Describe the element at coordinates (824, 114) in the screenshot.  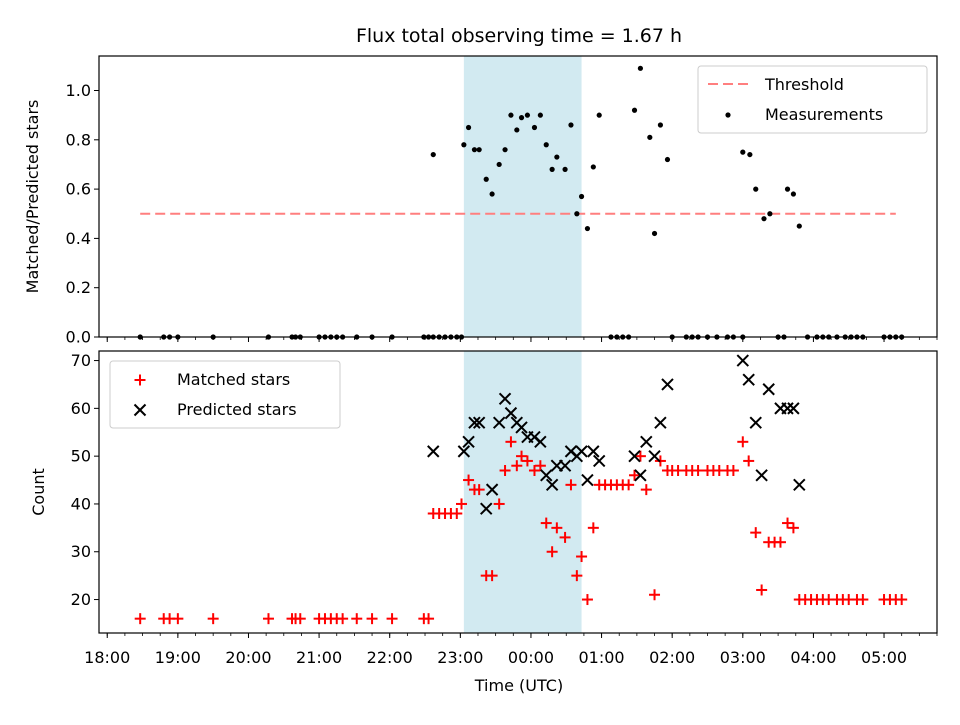
I see `legend-measurements-label: Measurements` at that location.